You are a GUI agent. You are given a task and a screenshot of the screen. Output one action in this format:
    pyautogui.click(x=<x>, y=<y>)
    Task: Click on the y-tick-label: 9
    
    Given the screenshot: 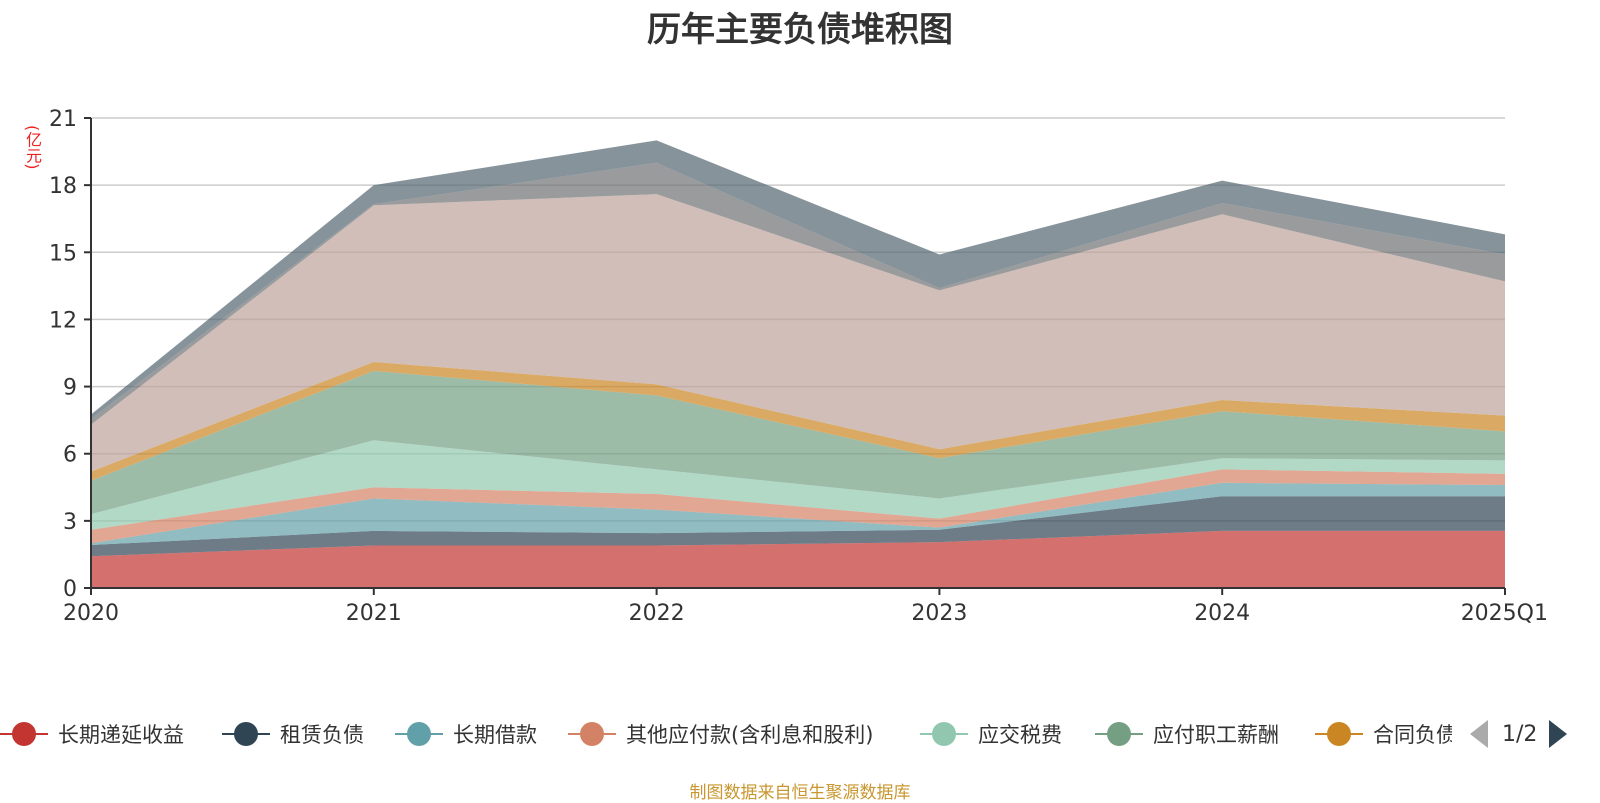 What is the action you would take?
    pyautogui.click(x=70, y=388)
    